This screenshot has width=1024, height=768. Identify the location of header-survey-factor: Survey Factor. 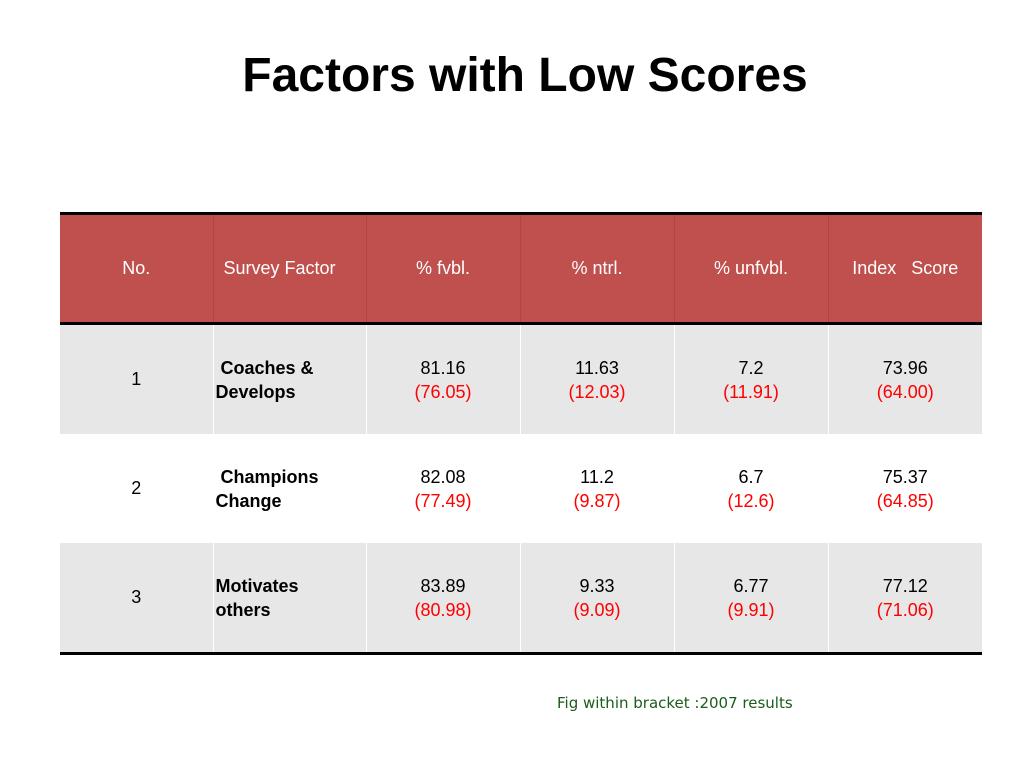
(290, 269).